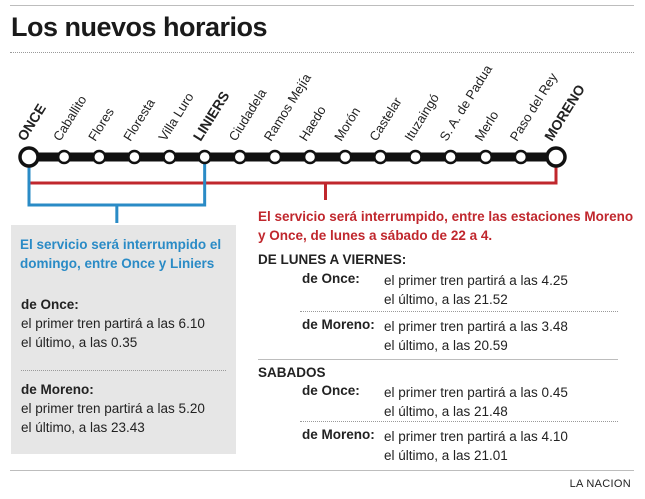  What do you see at coordinates (70, 118) in the screenshot?
I see `station-label-caballito: Caballito` at bounding box center [70, 118].